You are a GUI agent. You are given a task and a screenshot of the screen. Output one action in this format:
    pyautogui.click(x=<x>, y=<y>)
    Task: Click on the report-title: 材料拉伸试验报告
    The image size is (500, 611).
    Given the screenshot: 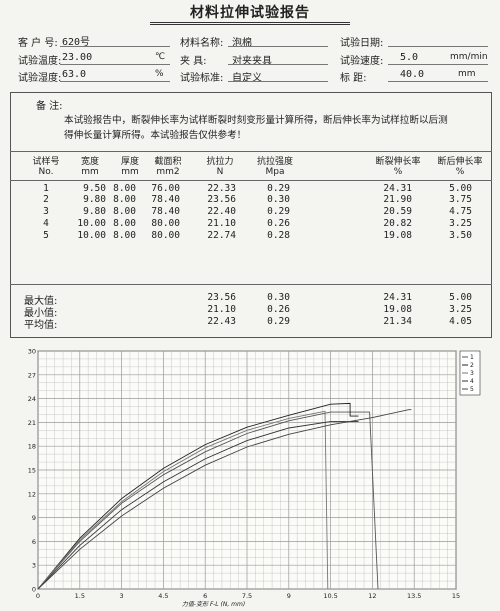 What is the action you would take?
    pyautogui.click(x=250, y=13)
    